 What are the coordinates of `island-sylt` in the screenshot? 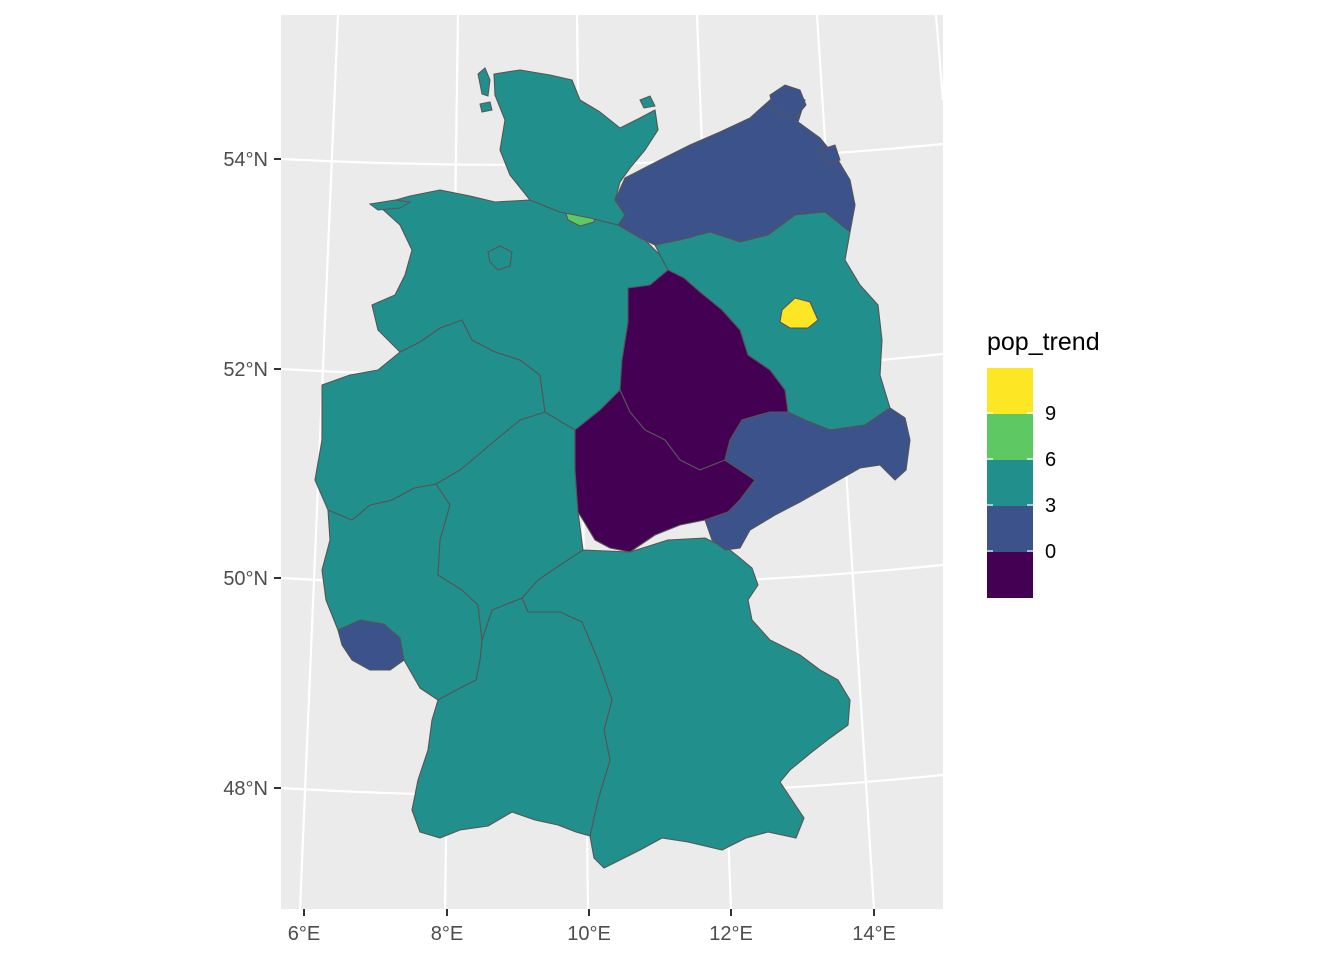 It's located at (484, 82).